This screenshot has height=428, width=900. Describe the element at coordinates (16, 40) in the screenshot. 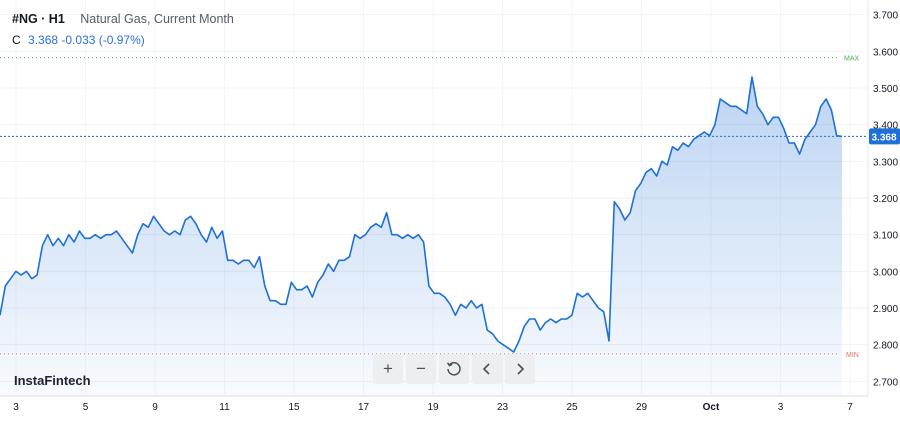

I see `close-label: C` at that location.